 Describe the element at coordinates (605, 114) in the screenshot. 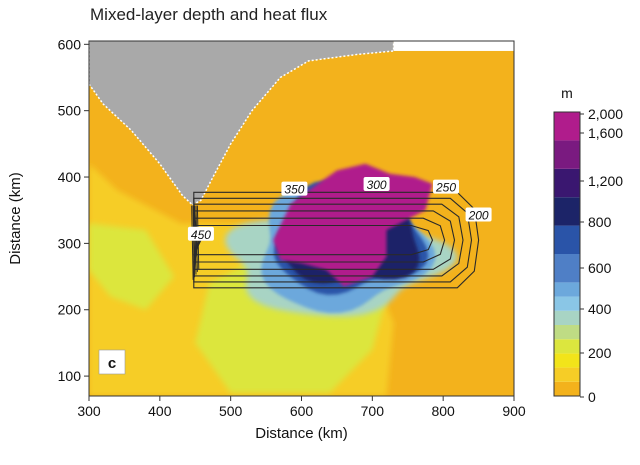

I see `colorbar-label: 2,000` at that location.